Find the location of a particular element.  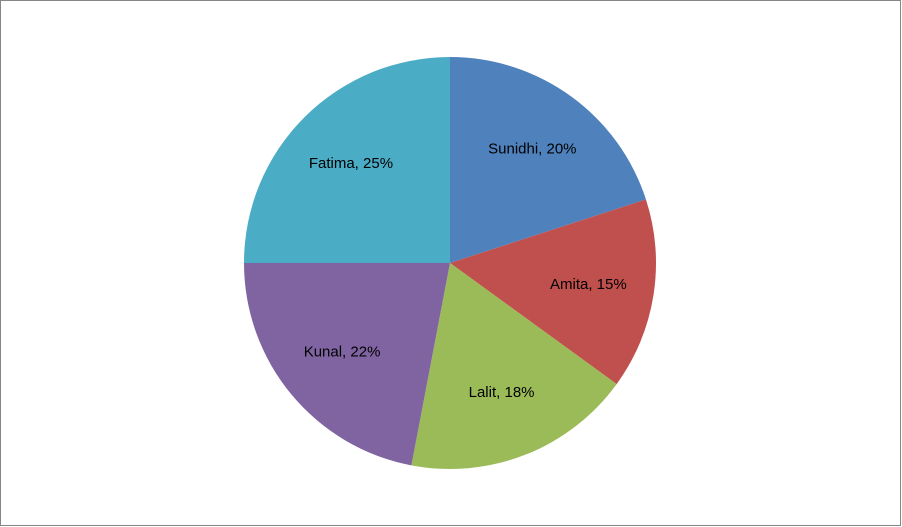

slice-label: Fatima, 25% is located at coordinates (351, 163).